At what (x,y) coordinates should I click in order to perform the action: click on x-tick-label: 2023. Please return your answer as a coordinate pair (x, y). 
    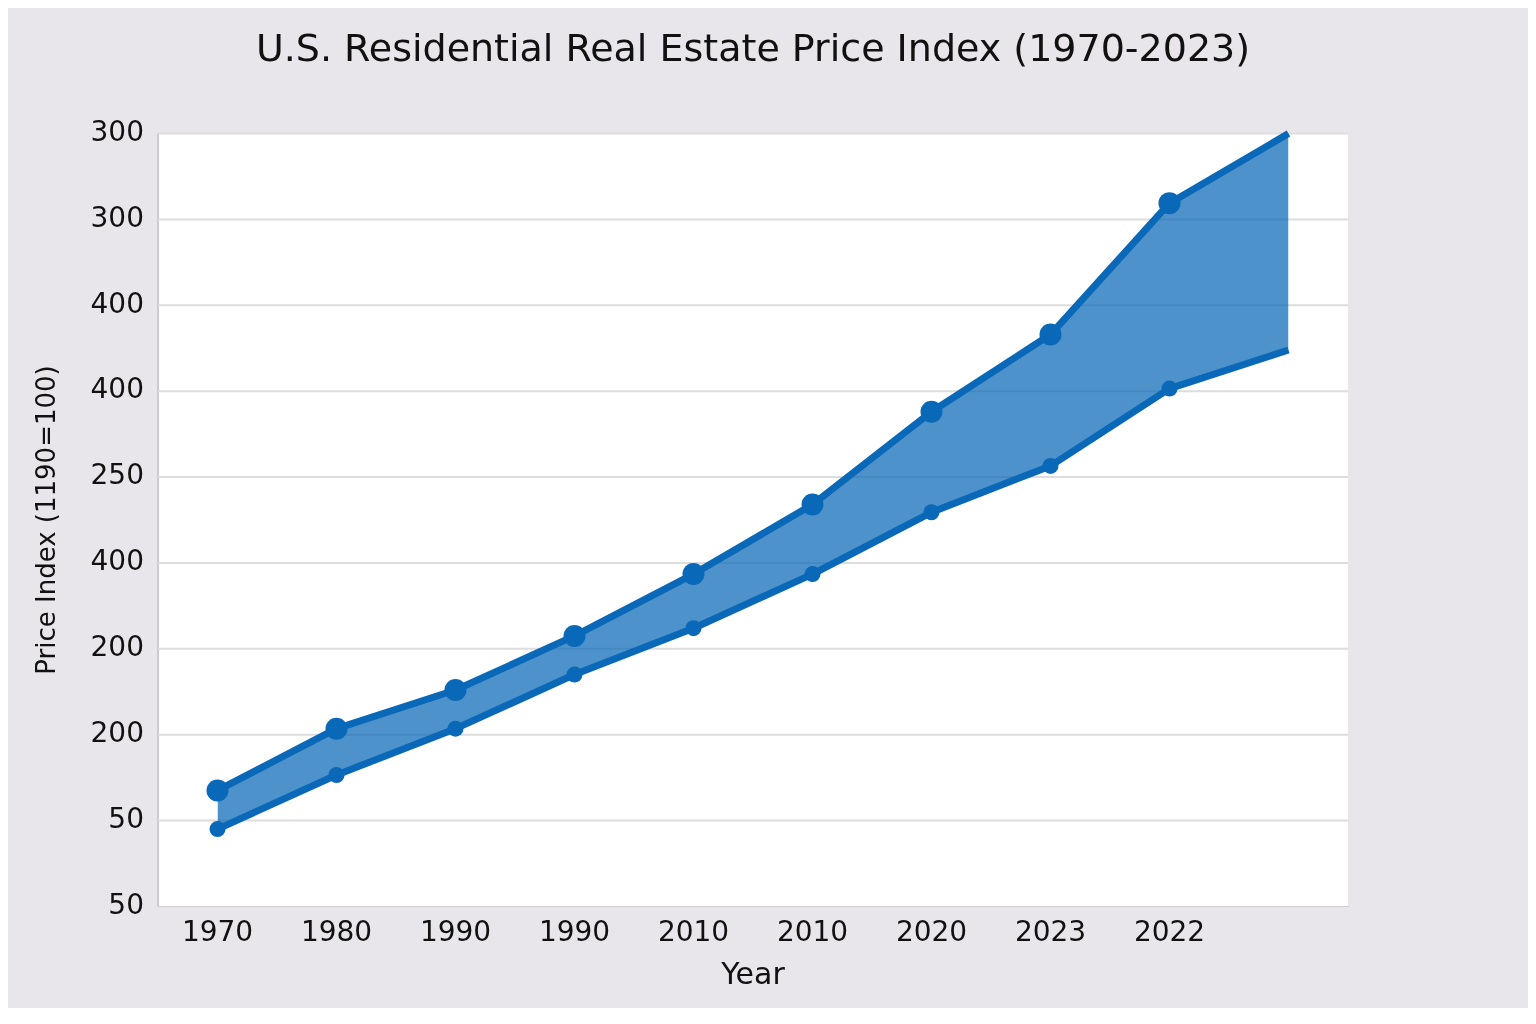
    Looking at the image, I should click on (1050, 932).